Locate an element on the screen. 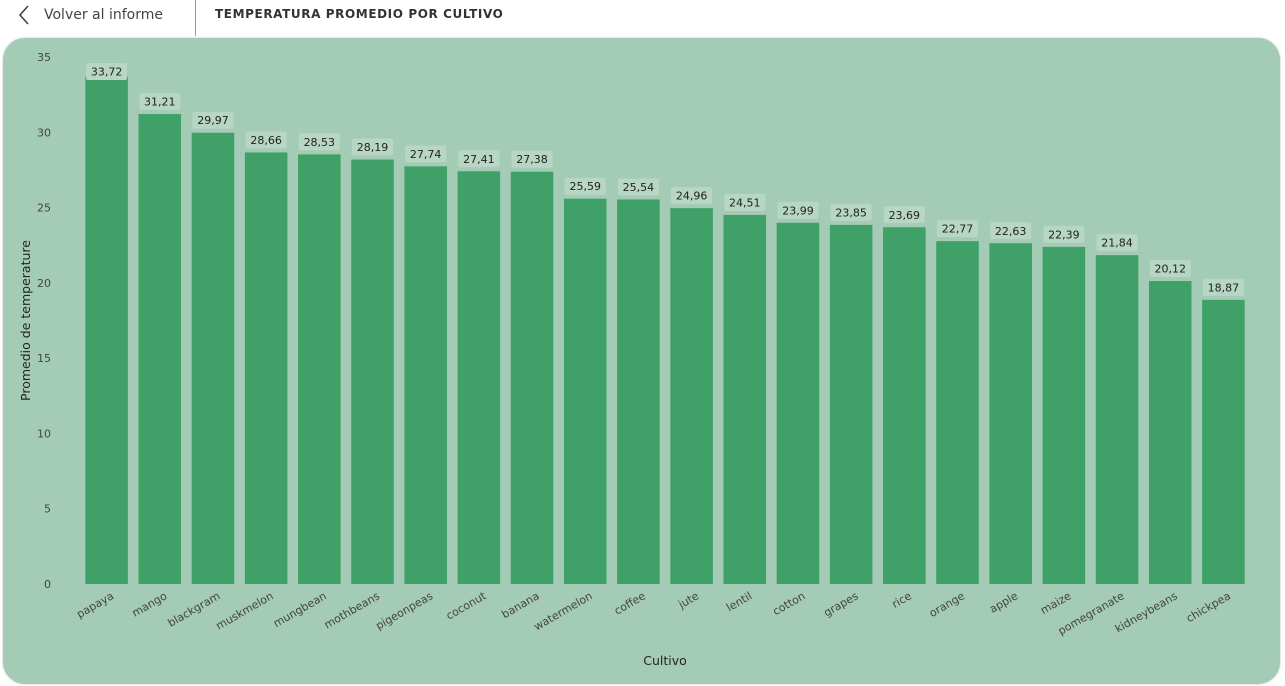  bar-blackgram is located at coordinates (213, 358).